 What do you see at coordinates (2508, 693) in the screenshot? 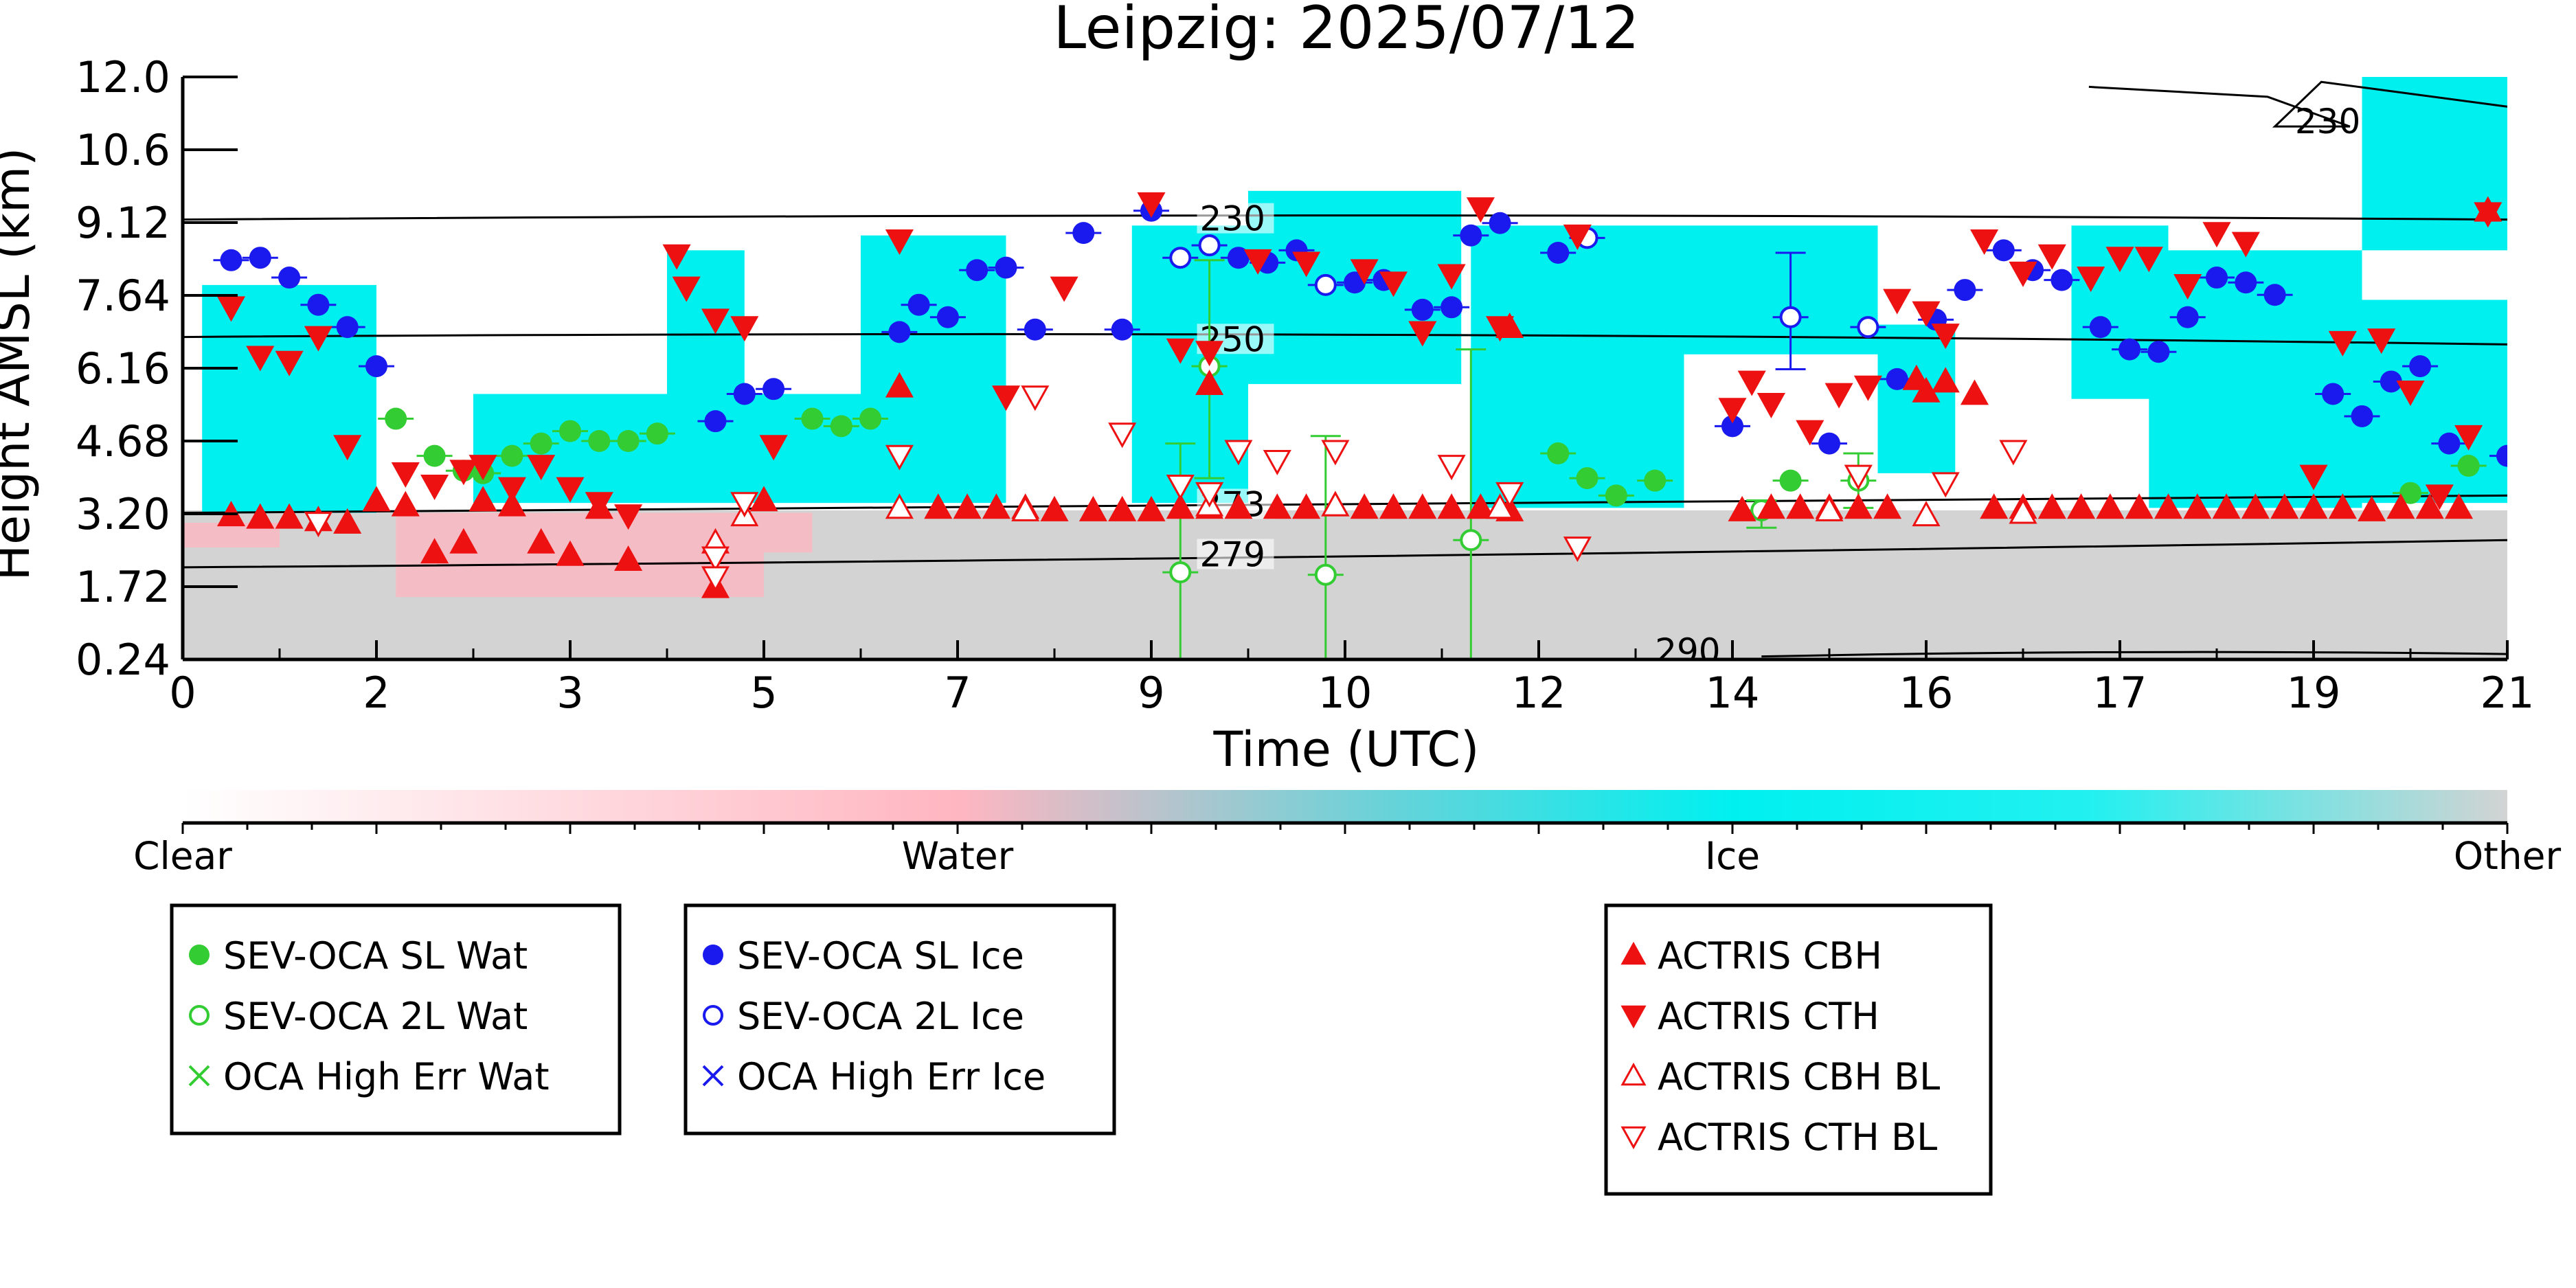
I see `x-tick-label: 21` at bounding box center [2508, 693].